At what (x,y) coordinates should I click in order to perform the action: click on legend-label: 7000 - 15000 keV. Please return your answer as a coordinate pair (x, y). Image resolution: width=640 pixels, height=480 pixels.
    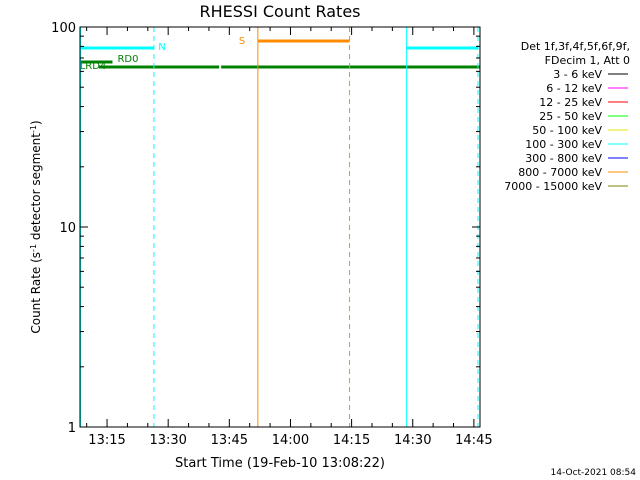
    Looking at the image, I should click on (553, 186).